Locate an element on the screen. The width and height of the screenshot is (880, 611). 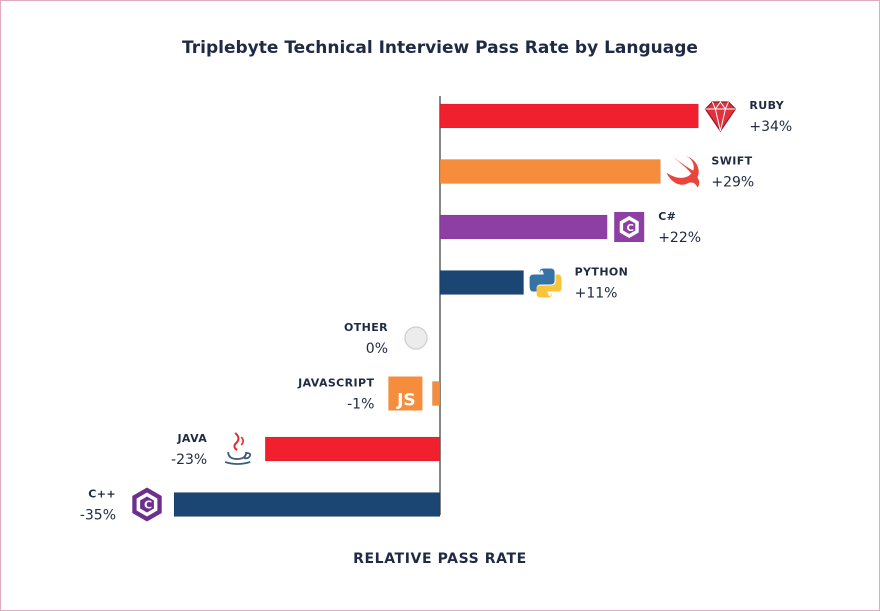
bar-label-other: OTHER is located at coordinates (366, 327).